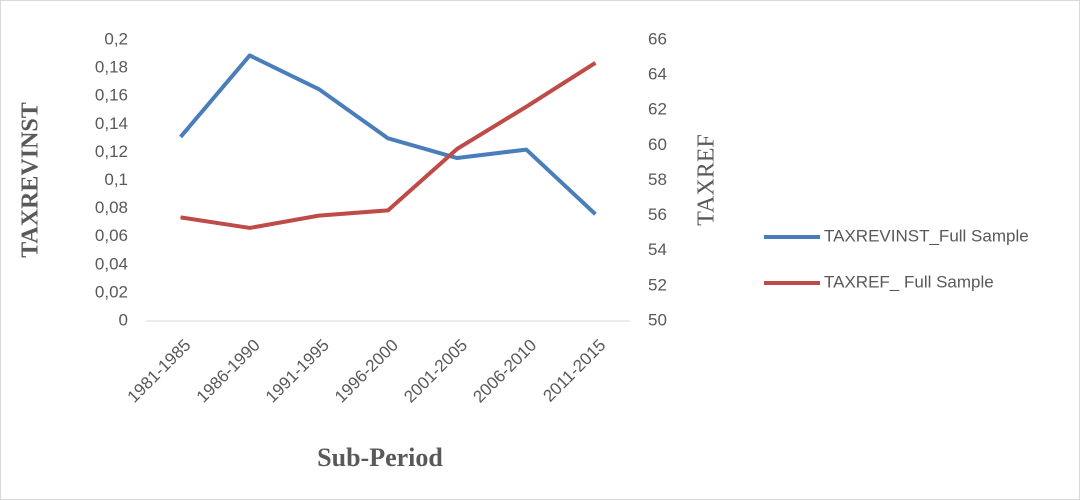  What do you see at coordinates (111, 207) in the screenshot?
I see `y-tick-label: 0,08` at bounding box center [111, 207].